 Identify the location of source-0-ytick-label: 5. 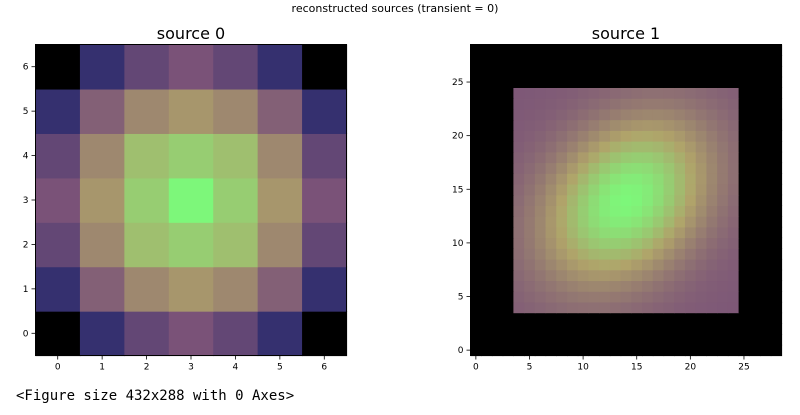
(26, 112).